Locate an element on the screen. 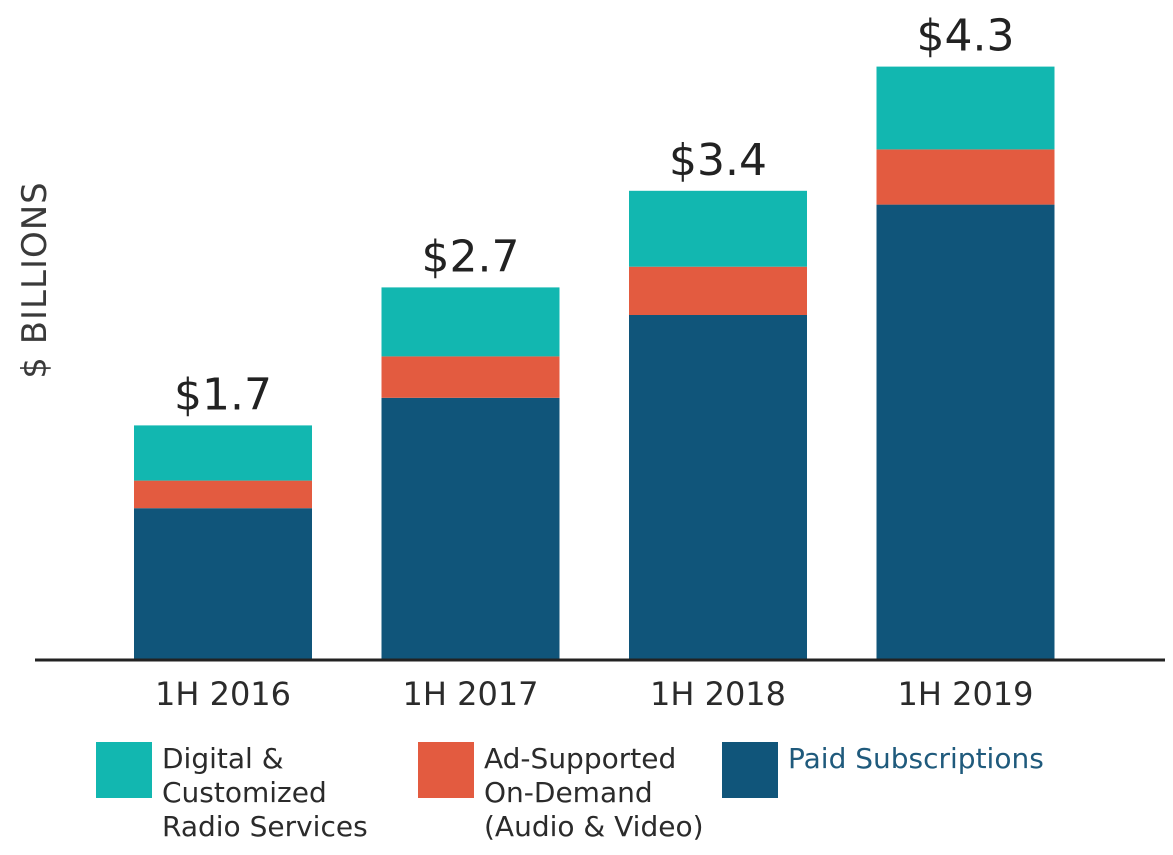 This screenshot has height=855, width=1173. bar-segment-ad-supported-on-dema-1h-2017 is located at coordinates (470, 377).